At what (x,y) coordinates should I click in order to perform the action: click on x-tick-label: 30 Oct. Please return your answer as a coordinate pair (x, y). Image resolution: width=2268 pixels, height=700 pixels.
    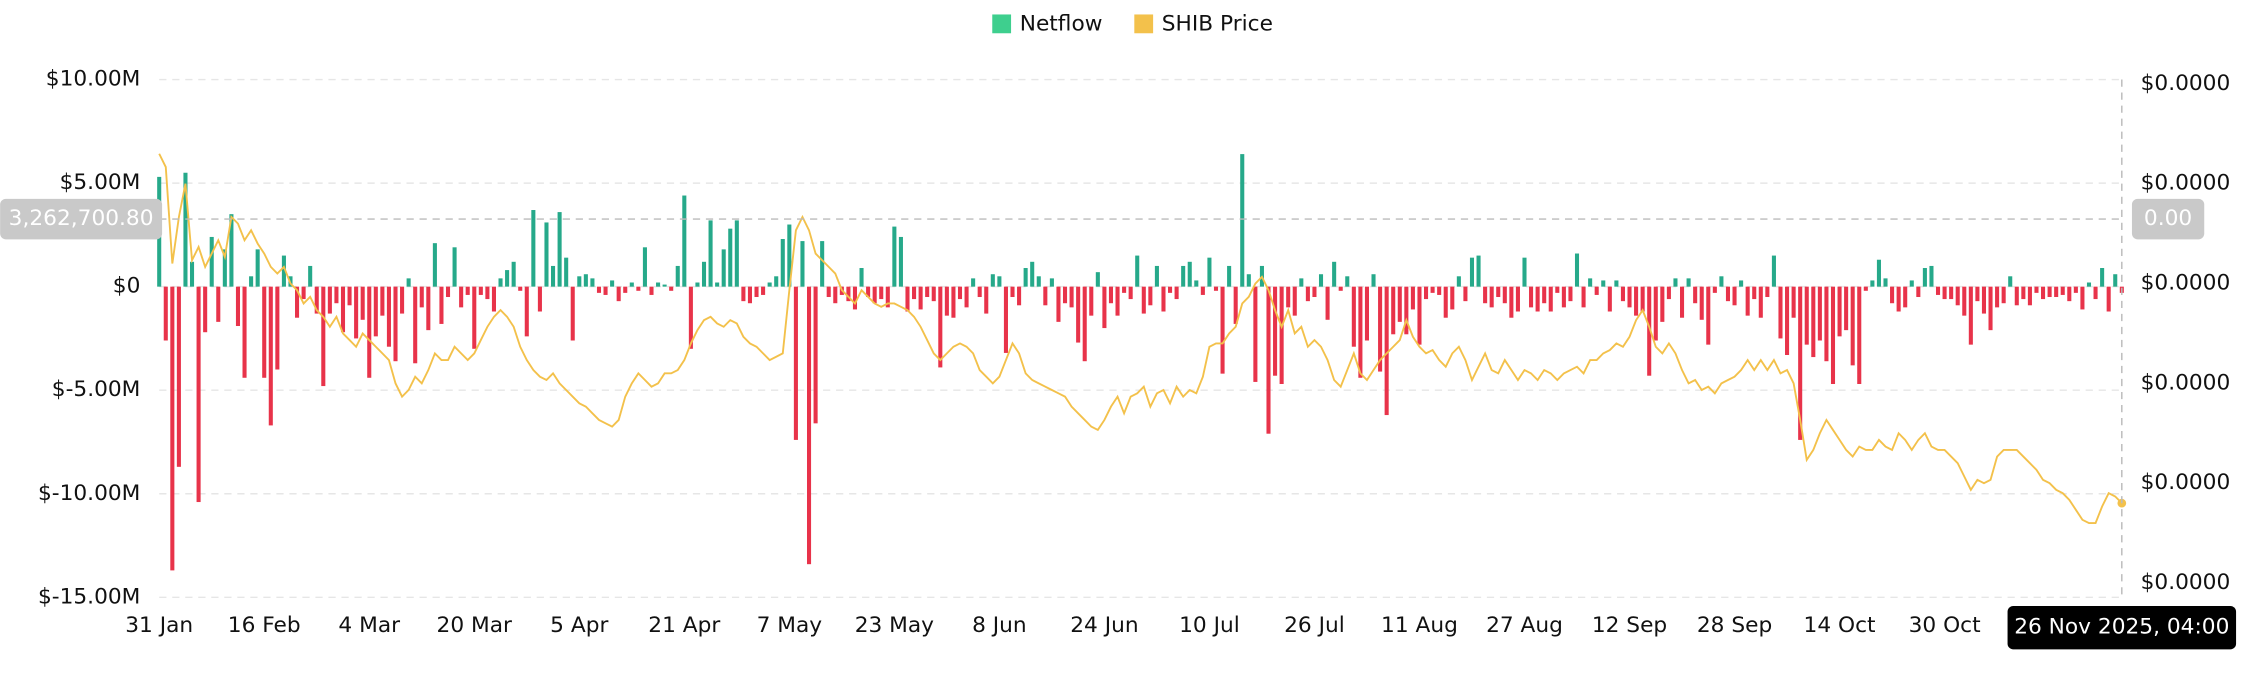
    Looking at the image, I should click on (1945, 625).